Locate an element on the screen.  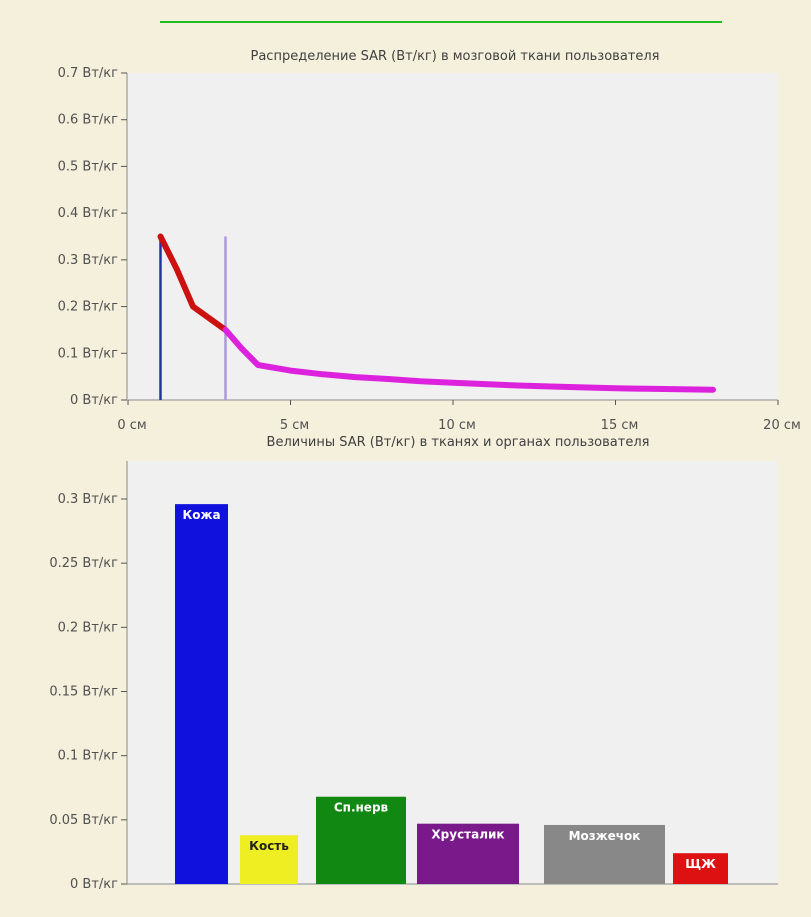
line-y-tick-label: 0.4 Вт/кг is located at coordinates (88, 213).